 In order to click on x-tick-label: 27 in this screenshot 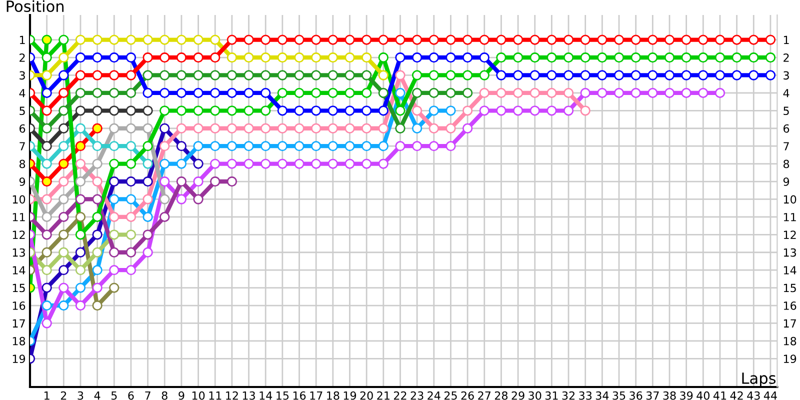, I will do `click(484, 395)`.